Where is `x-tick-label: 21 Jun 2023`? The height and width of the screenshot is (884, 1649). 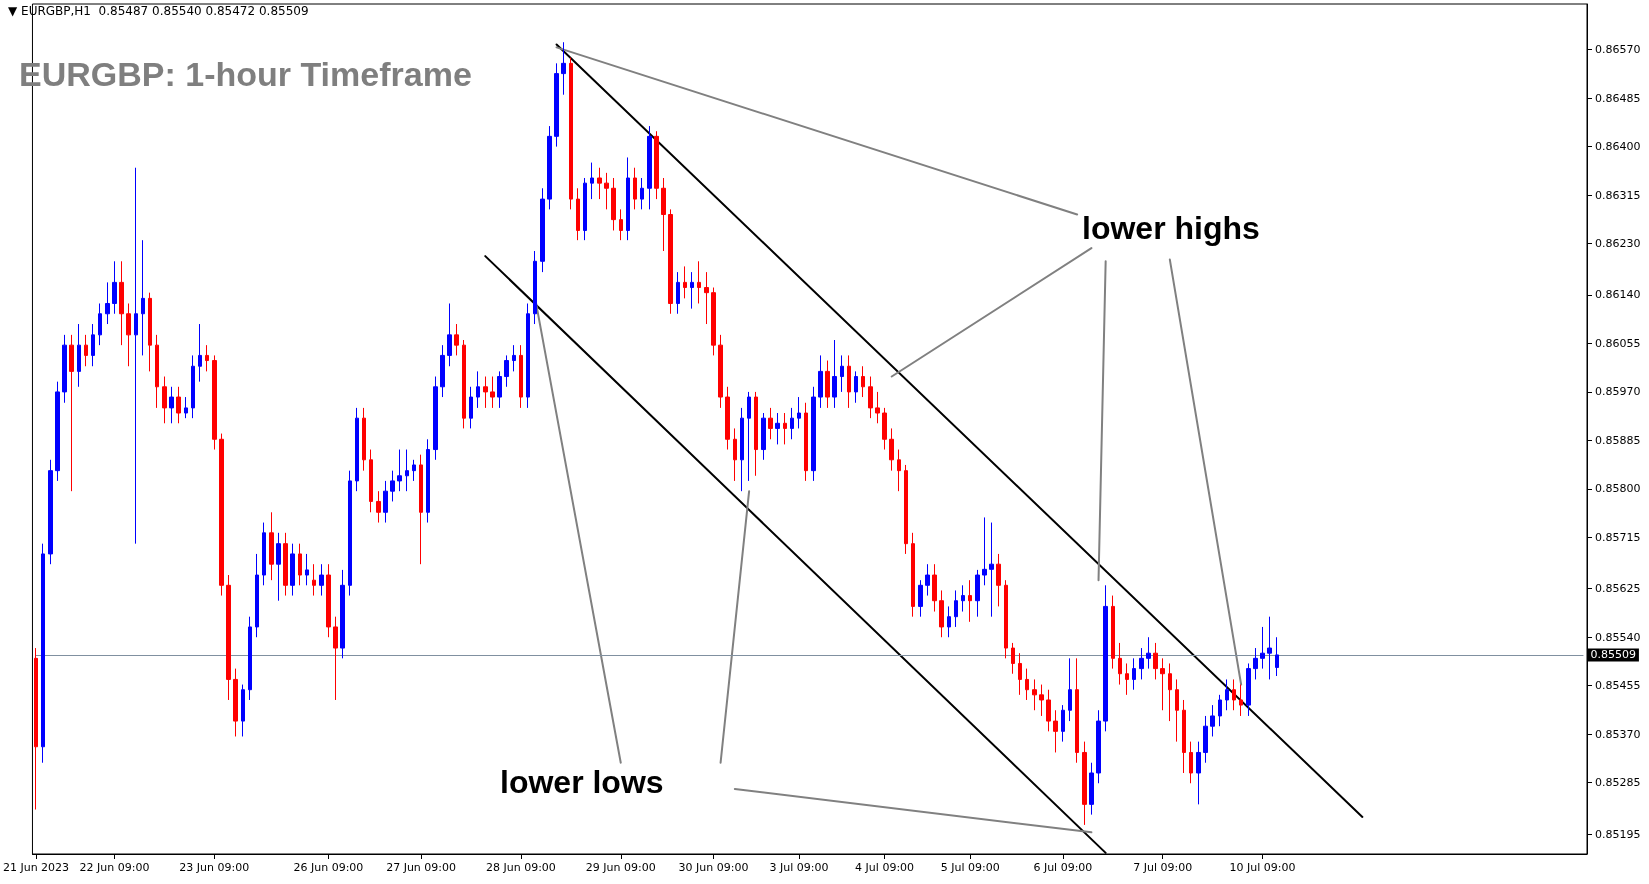
x-tick-label: 21 Jun 2023 is located at coordinates (36, 867).